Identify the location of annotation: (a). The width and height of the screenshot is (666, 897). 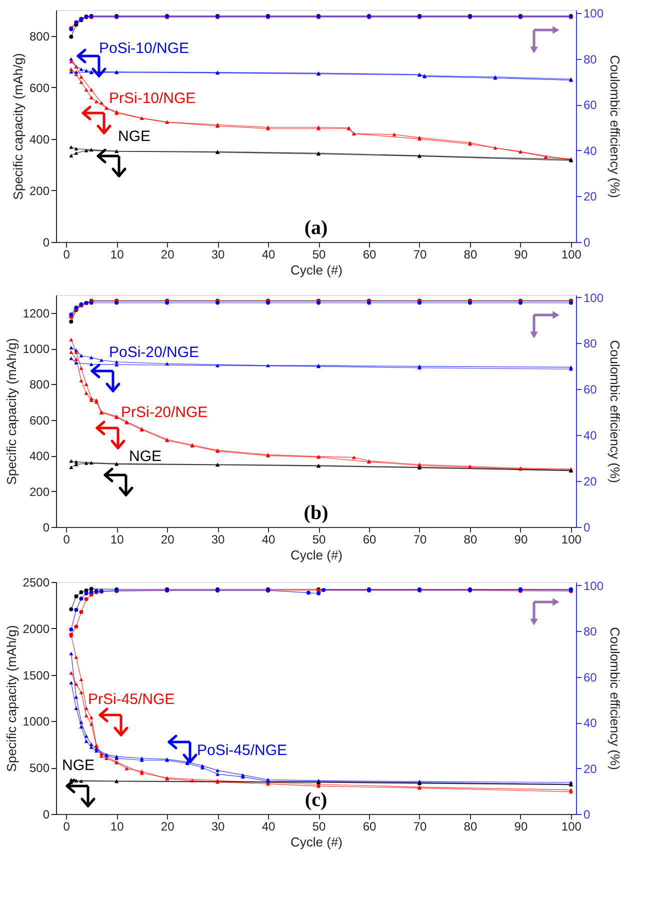
(316, 228).